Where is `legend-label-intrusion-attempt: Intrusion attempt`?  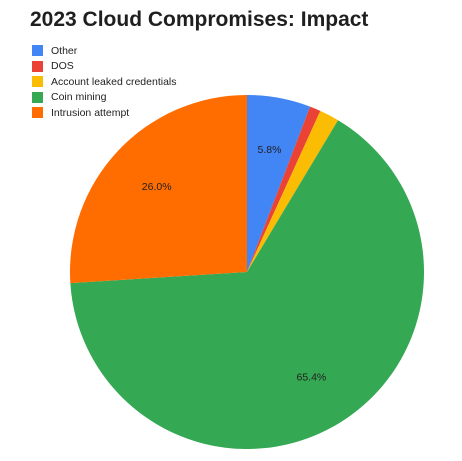 legend-label-intrusion-attempt: Intrusion attempt is located at coordinates (90, 112).